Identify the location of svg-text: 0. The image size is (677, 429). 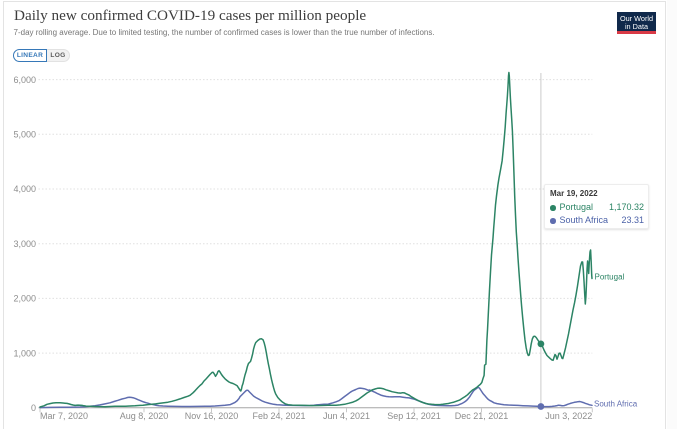
(33, 408).